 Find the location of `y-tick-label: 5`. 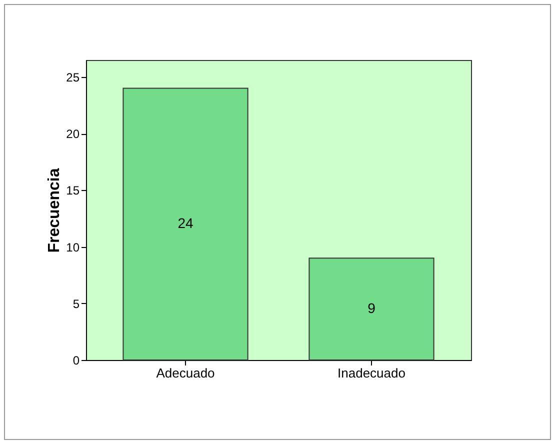

y-tick-label: 5 is located at coordinates (76, 303).